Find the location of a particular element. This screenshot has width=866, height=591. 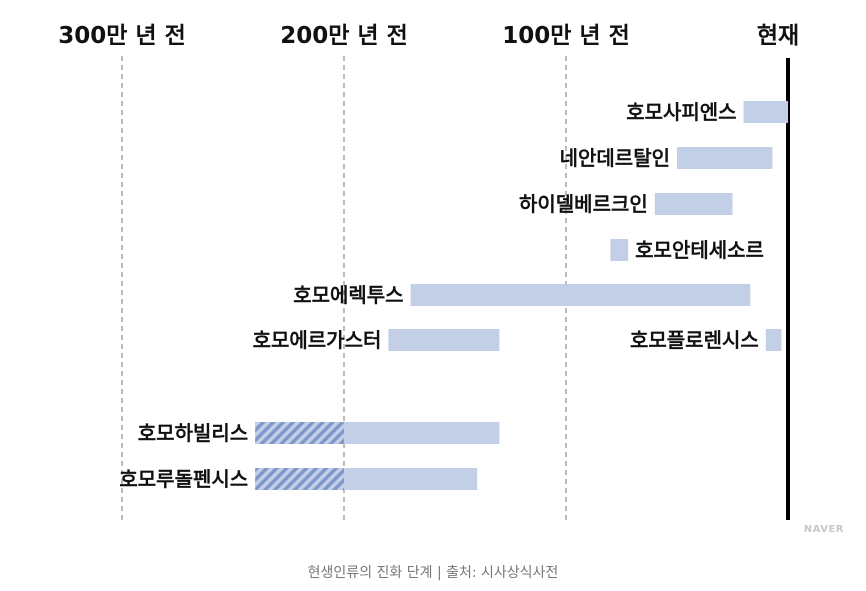

x-tick-label: 100만 년 전 is located at coordinates (566, 36).